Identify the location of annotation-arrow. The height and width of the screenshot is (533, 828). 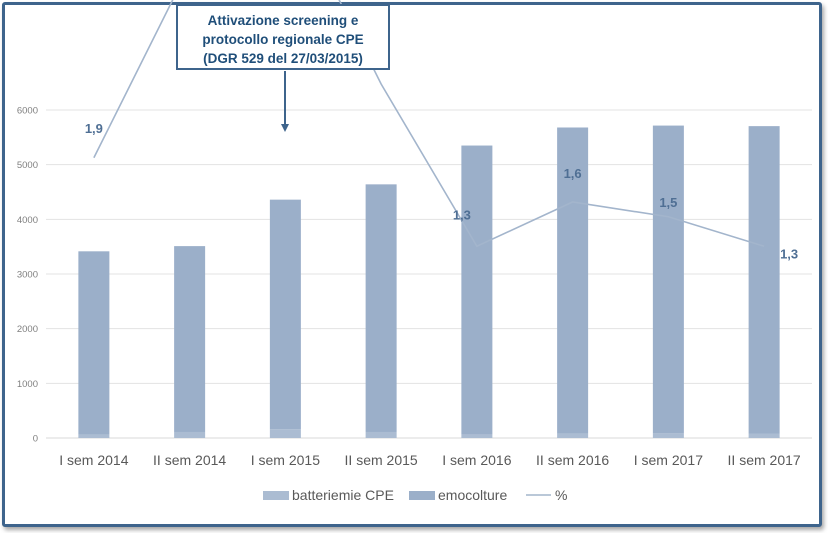
(285, 101).